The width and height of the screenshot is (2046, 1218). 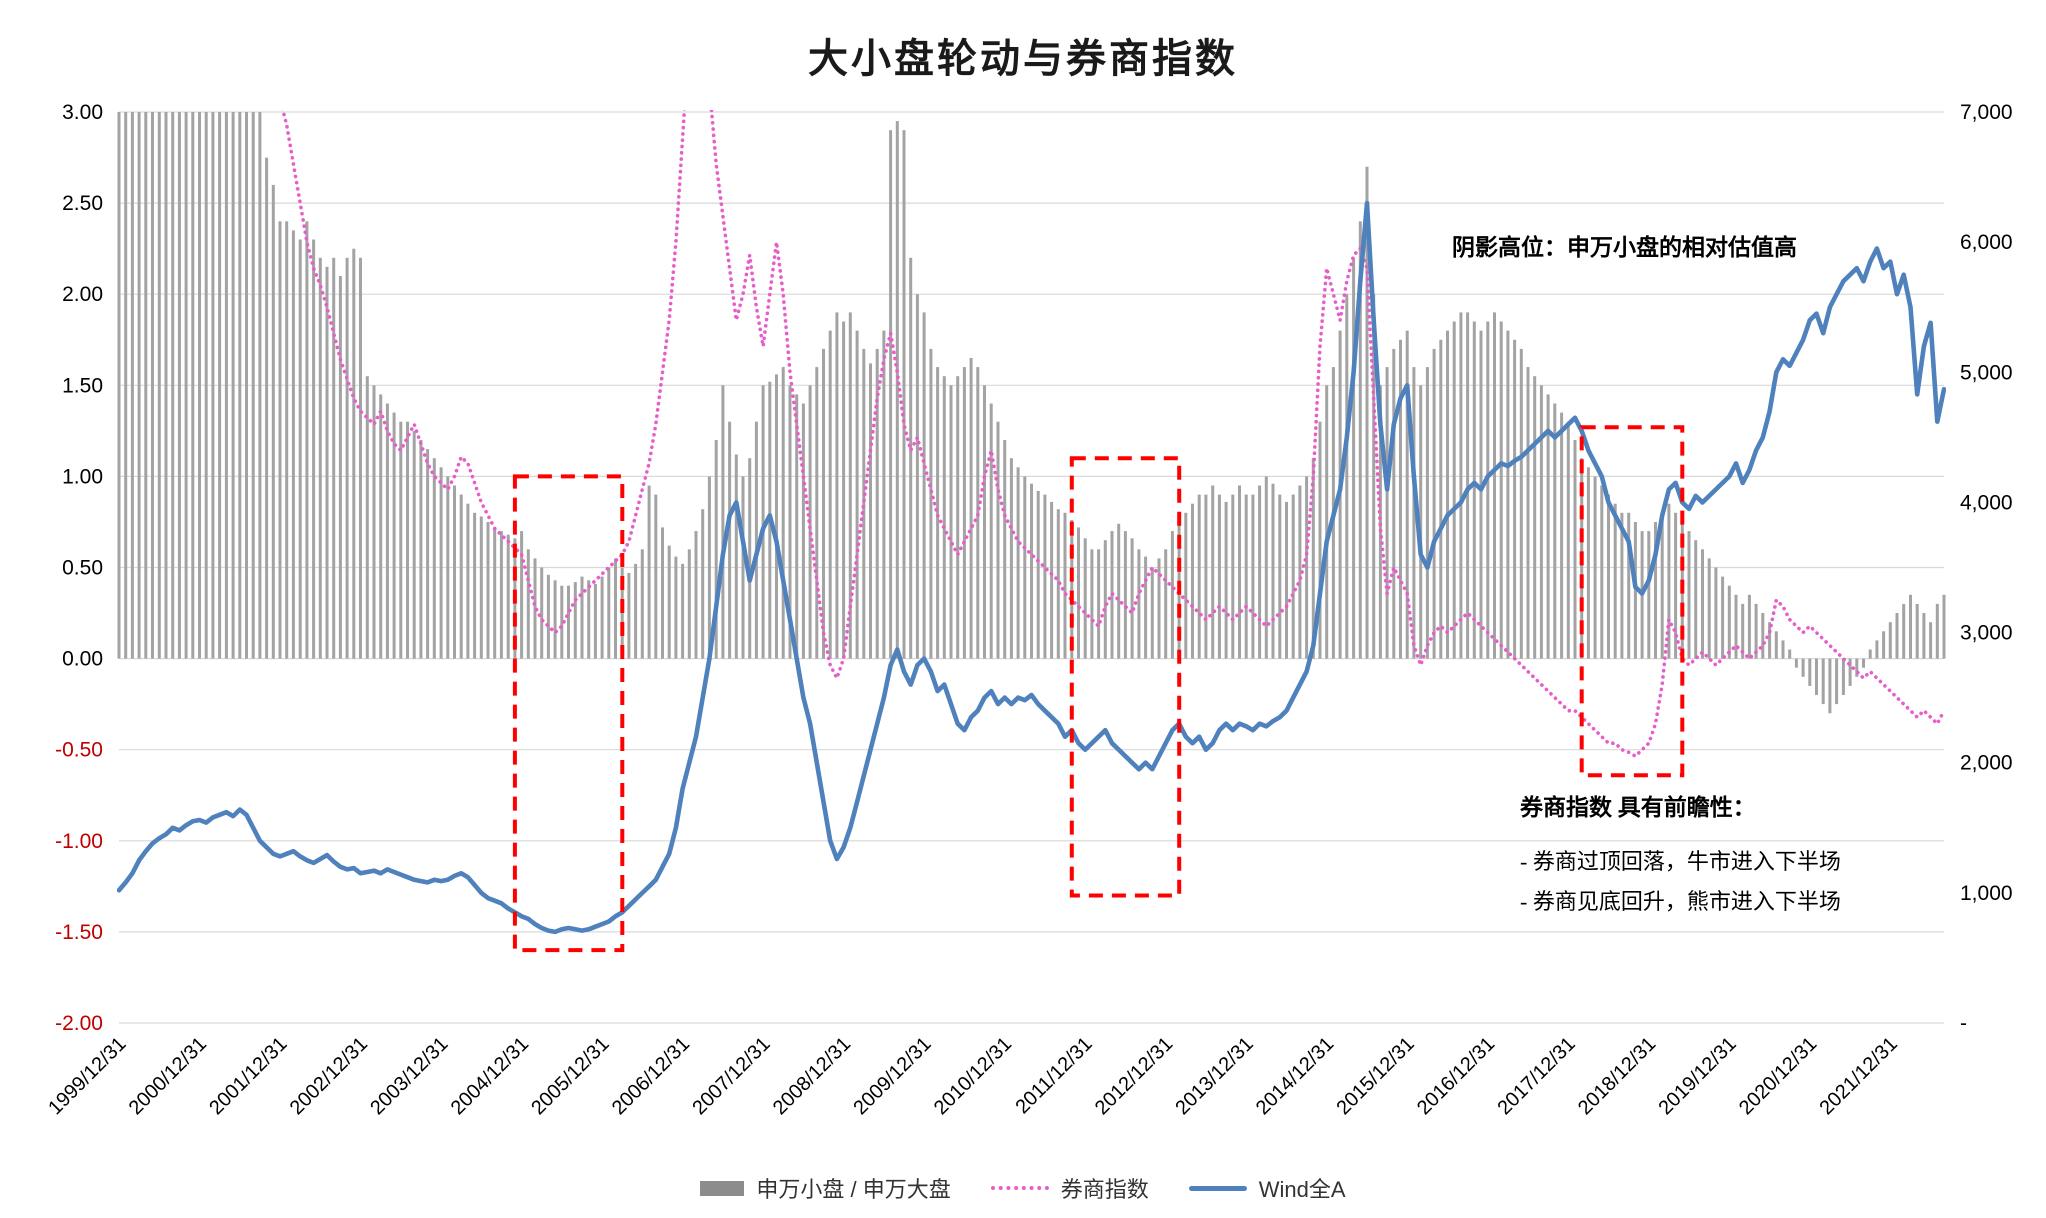 What do you see at coordinates (409, 1076) in the screenshot?
I see `x-axis-tick: 2003/12/31` at bounding box center [409, 1076].